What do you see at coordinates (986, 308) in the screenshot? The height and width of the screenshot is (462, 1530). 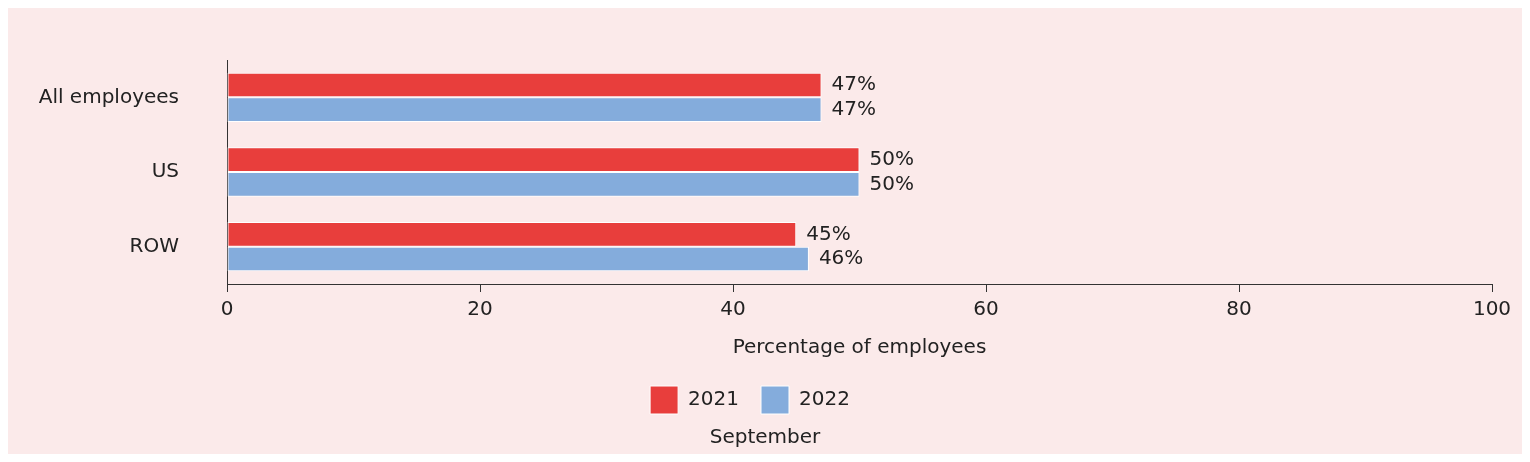 I see `x-tick-label: 60` at bounding box center [986, 308].